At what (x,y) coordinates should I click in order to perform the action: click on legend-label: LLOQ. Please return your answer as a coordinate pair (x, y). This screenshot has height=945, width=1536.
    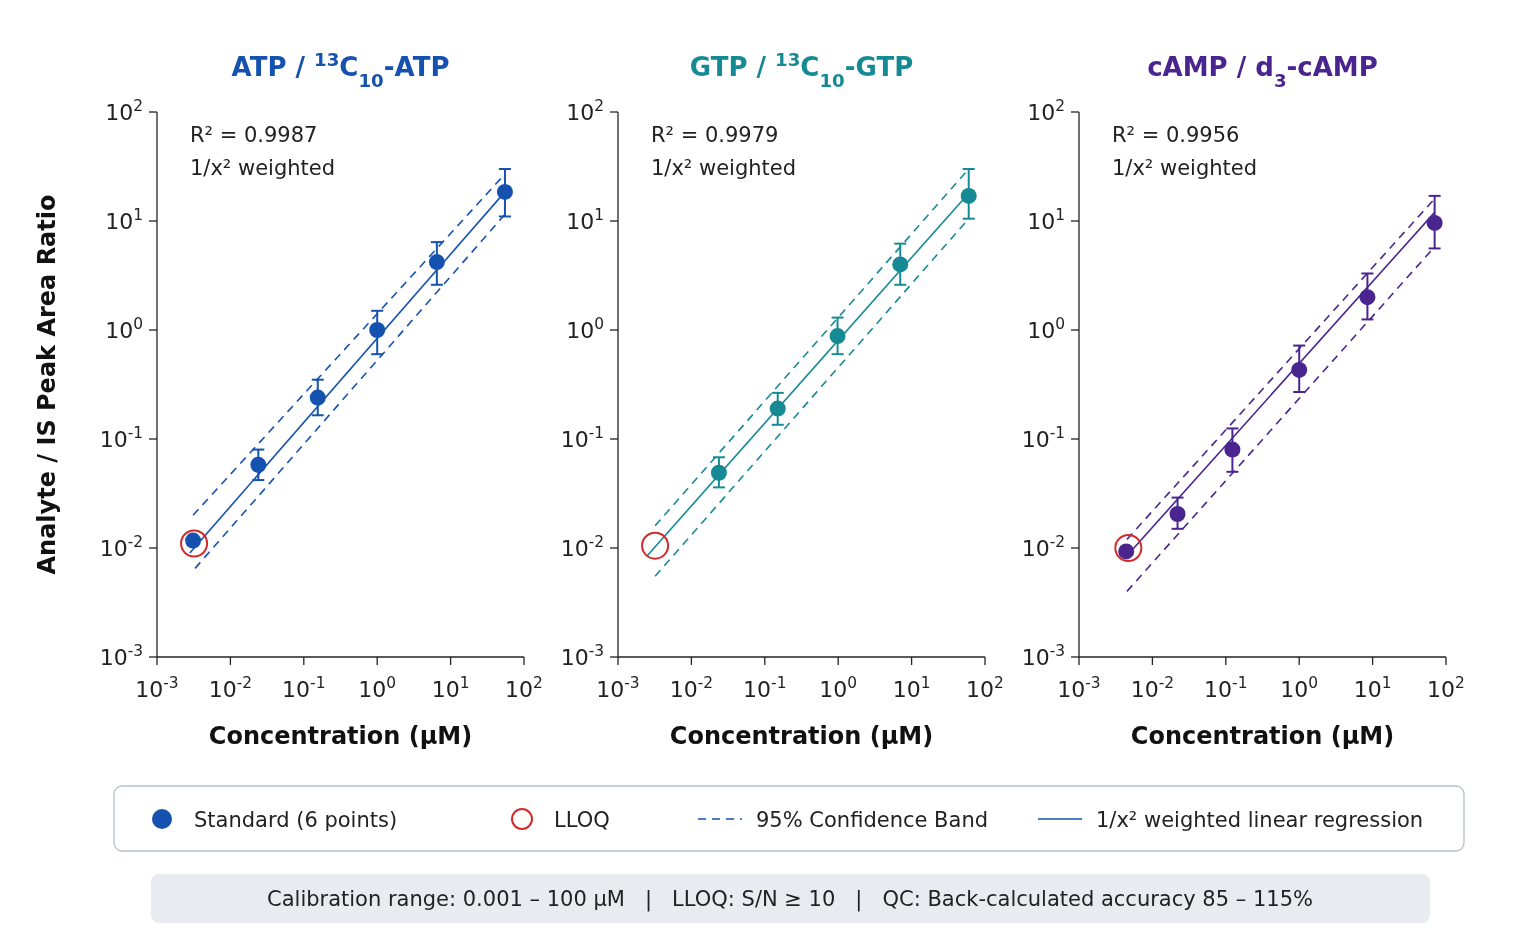
    Looking at the image, I should click on (582, 820).